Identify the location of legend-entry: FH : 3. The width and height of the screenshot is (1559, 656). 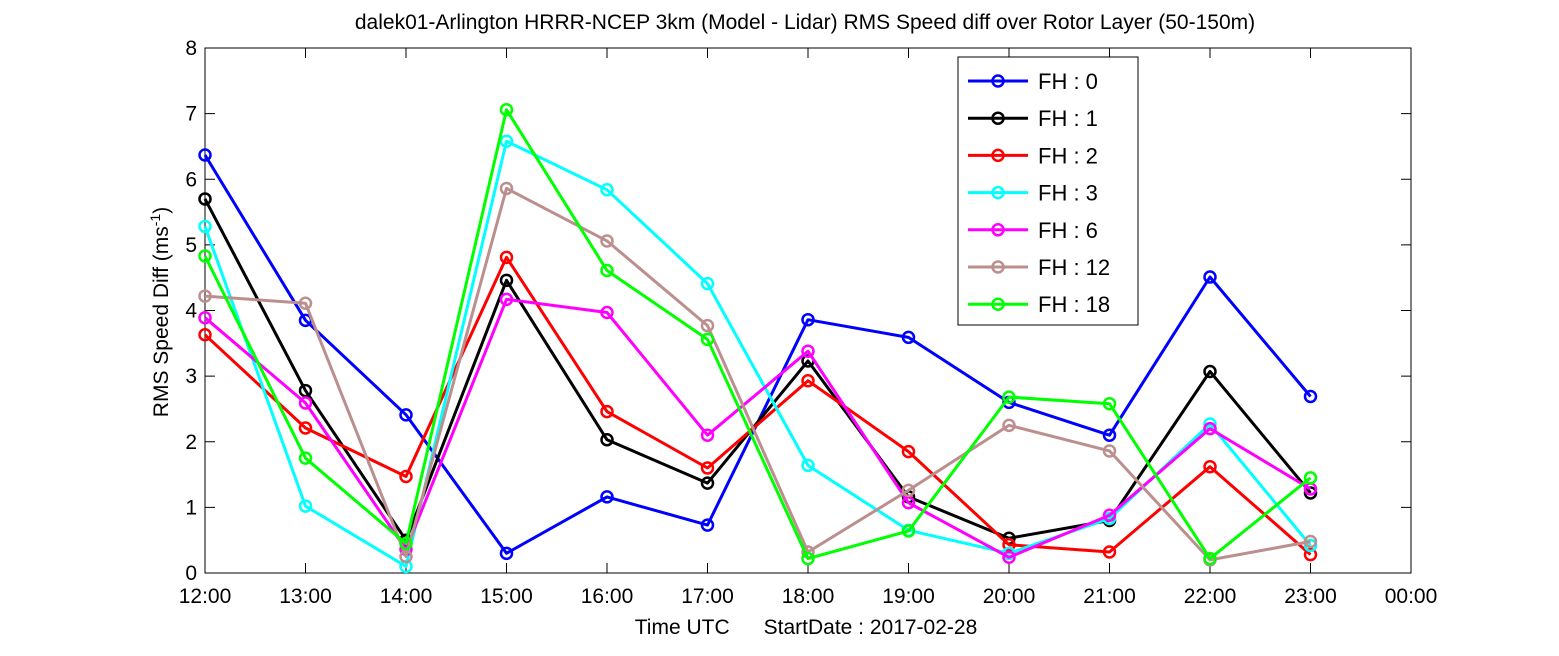
(1033, 193).